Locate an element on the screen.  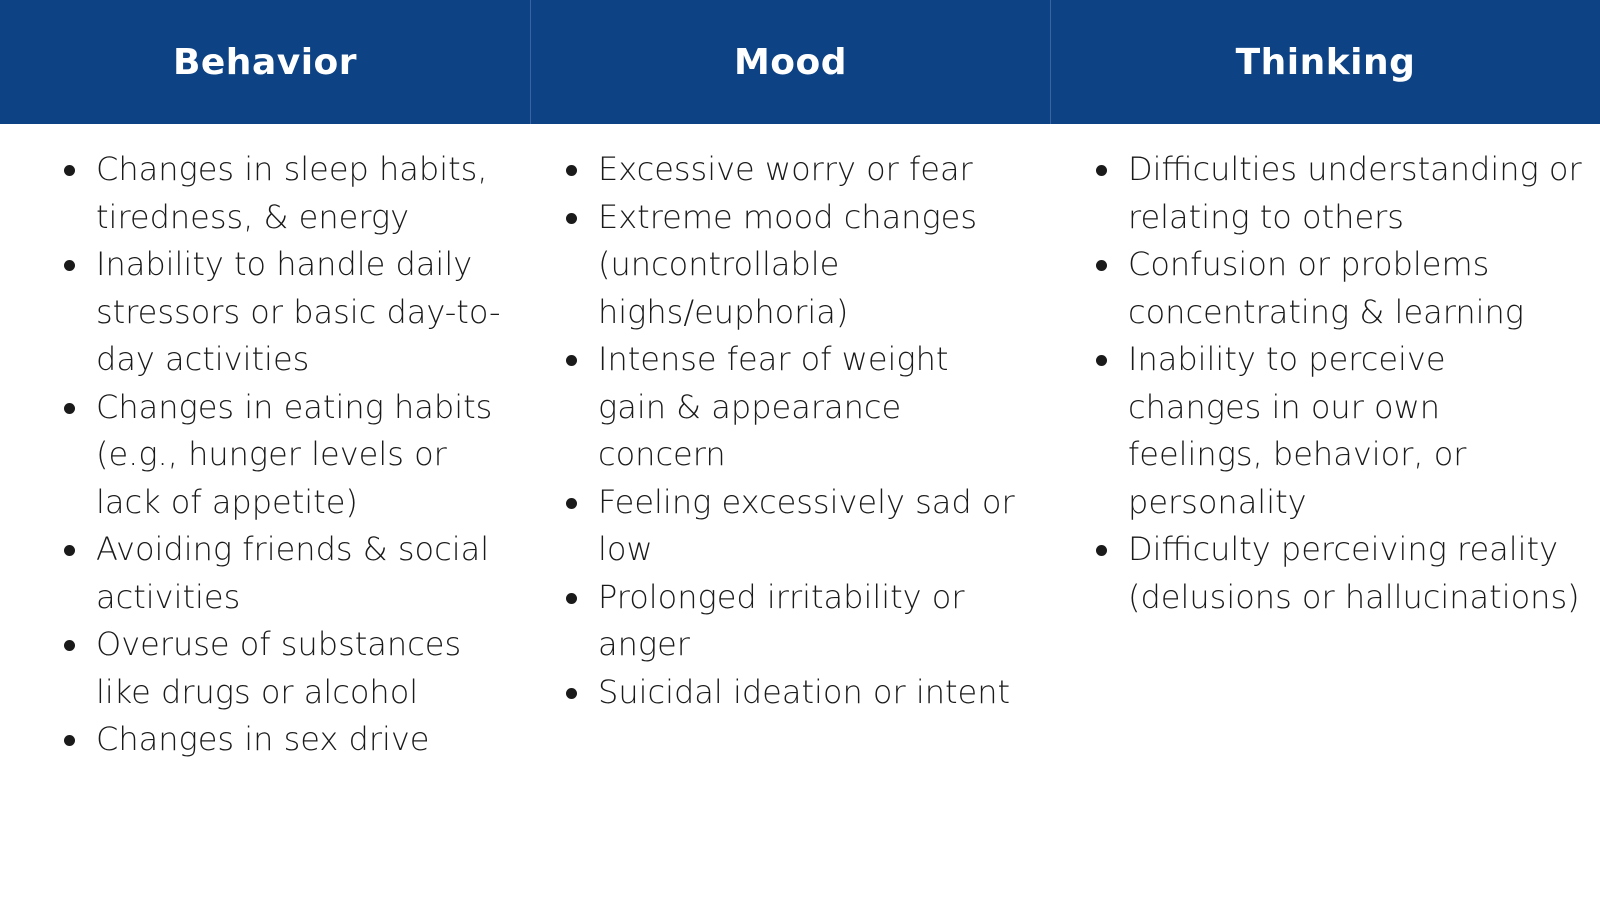
list-item: Excessive worry or fear is located at coordinates (794, 170).